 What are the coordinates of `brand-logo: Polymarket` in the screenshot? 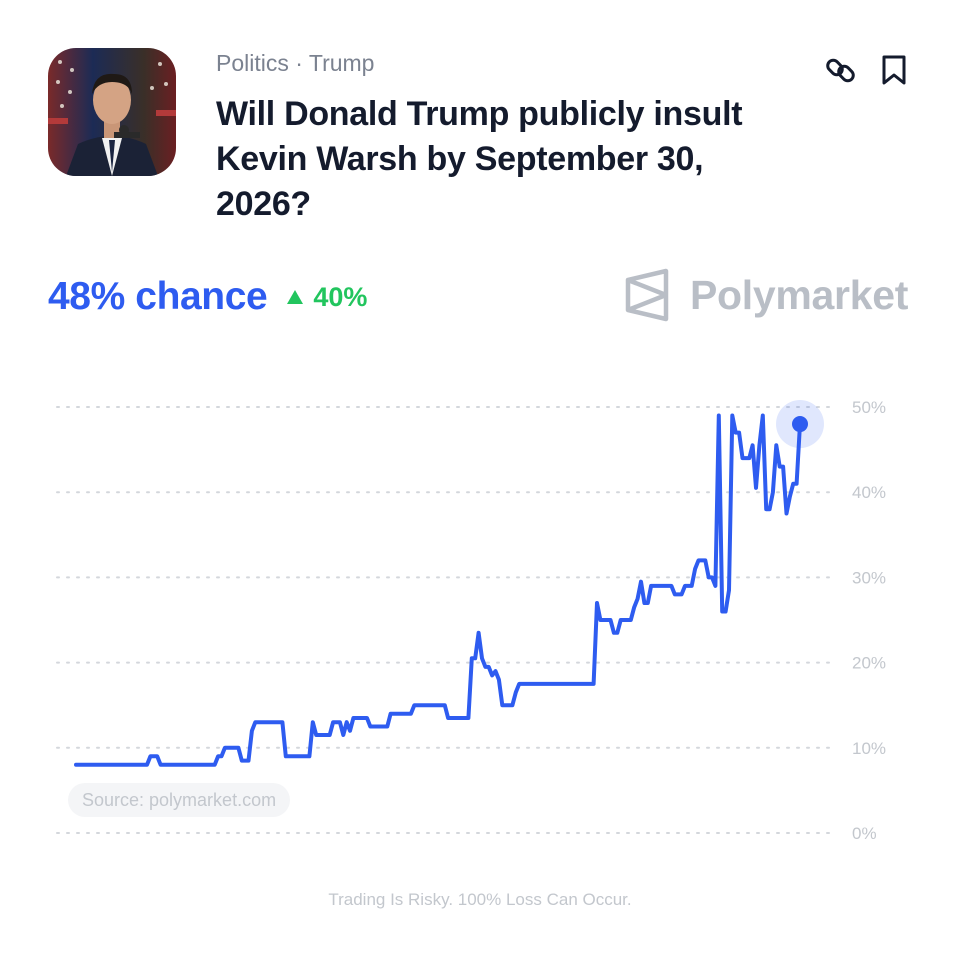 It's located at (766, 295).